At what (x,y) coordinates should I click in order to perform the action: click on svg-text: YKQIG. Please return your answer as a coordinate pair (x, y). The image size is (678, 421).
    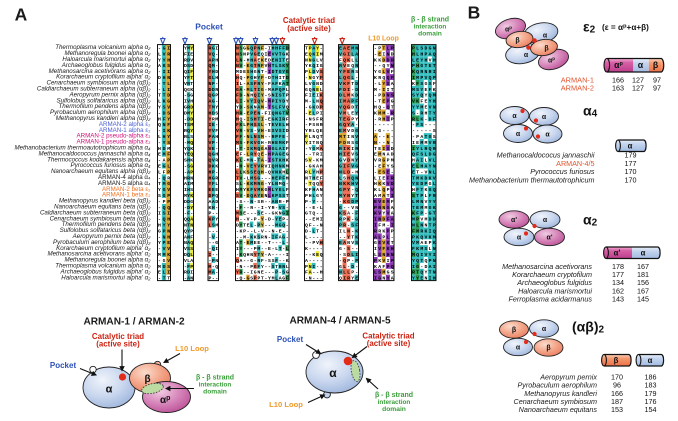
    Looking at the image, I should click on (314, 66).